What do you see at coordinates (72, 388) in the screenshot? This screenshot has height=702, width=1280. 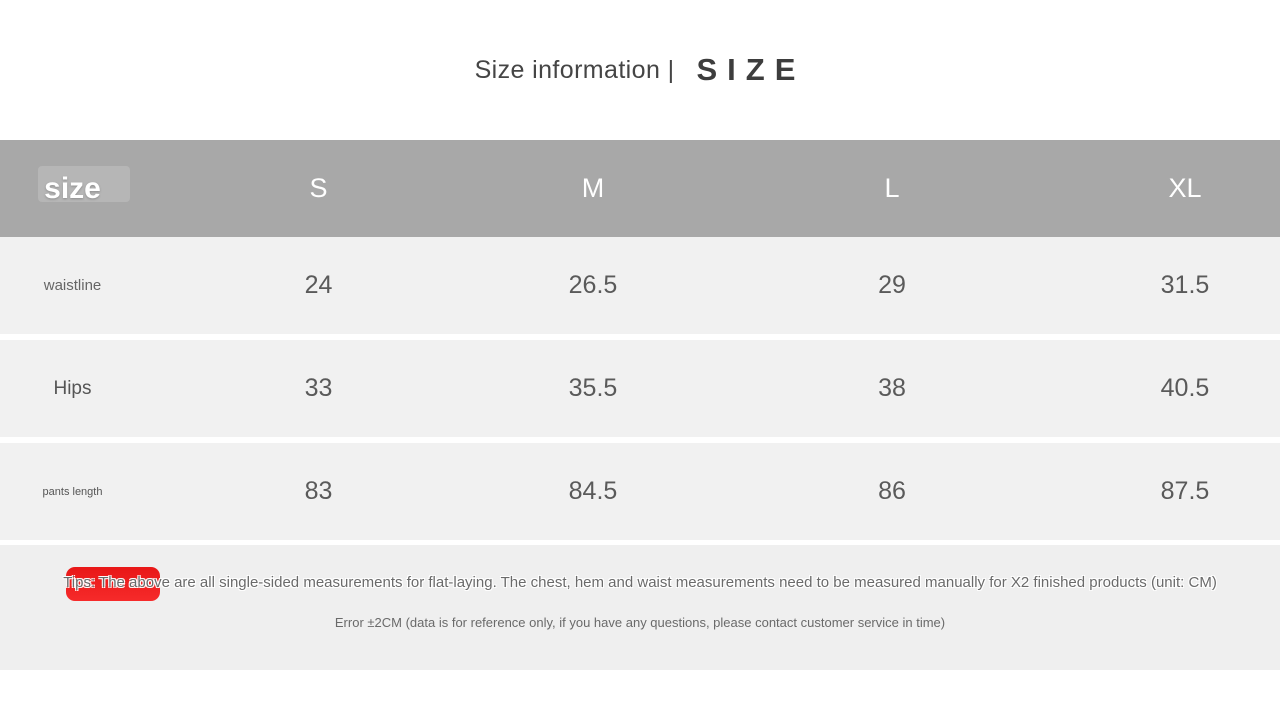 I see `row-label: Hips` at bounding box center [72, 388].